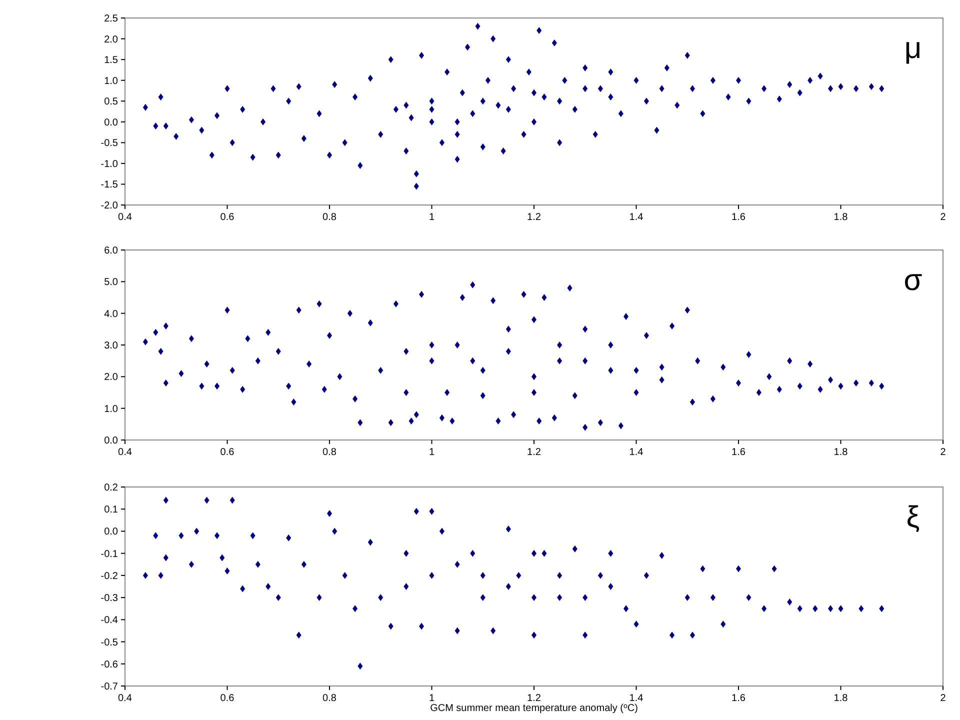 Image resolution: width=960 pixels, height=720 pixels. I want to click on y-tick-label: -1.0, so click(109, 164).